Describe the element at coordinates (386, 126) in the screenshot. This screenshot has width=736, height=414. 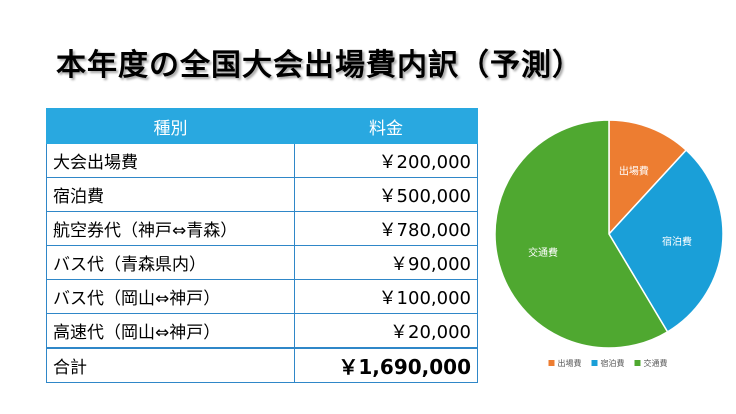
I see `column-header-fee: 料金` at that location.